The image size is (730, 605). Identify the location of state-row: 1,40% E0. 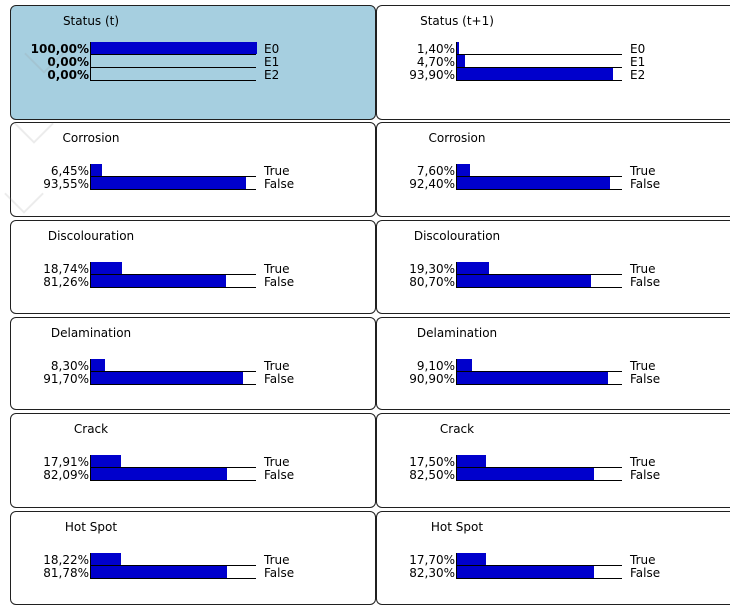
(553, 49).